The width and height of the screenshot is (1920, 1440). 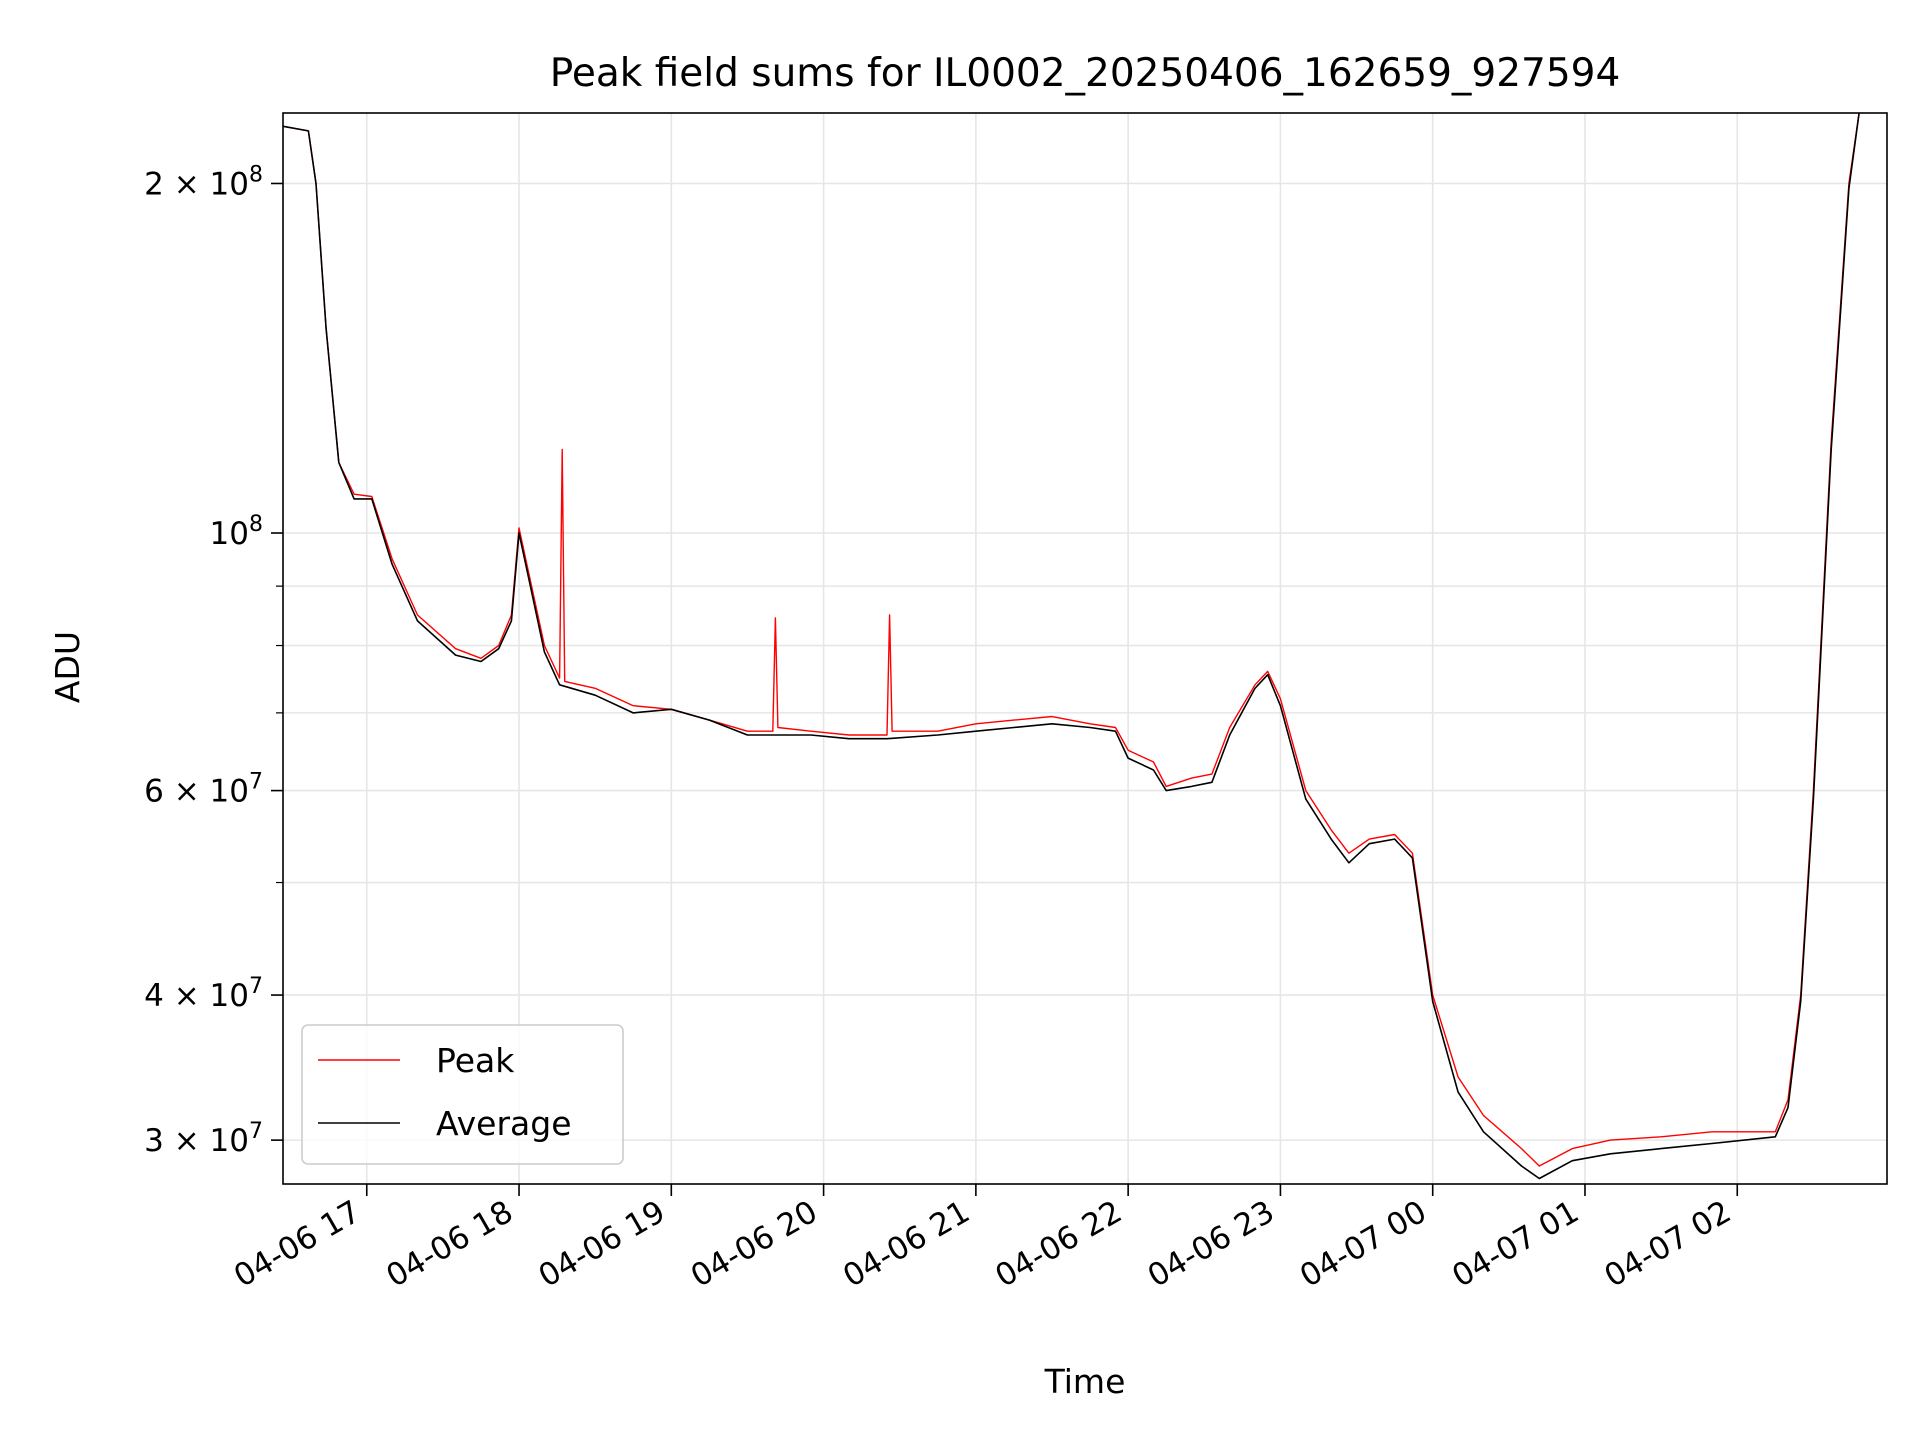 I want to click on legend-label-peak: Peak, so click(x=475, y=1060).